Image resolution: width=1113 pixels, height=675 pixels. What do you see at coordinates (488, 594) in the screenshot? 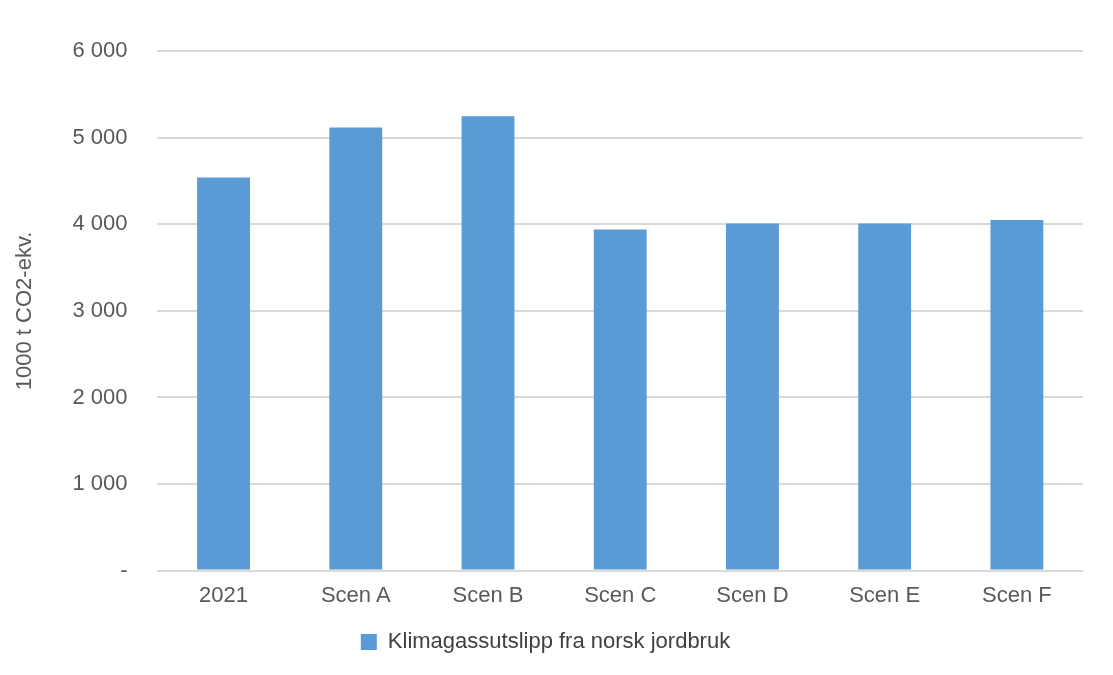
I see `x-tick-label: Scen B` at bounding box center [488, 594].